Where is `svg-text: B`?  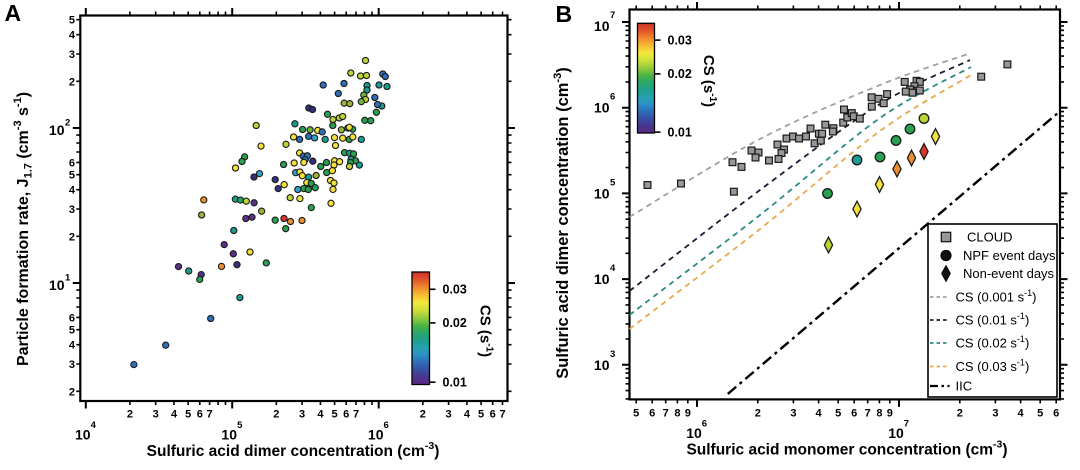 svg-text: B is located at coordinates (564, 14).